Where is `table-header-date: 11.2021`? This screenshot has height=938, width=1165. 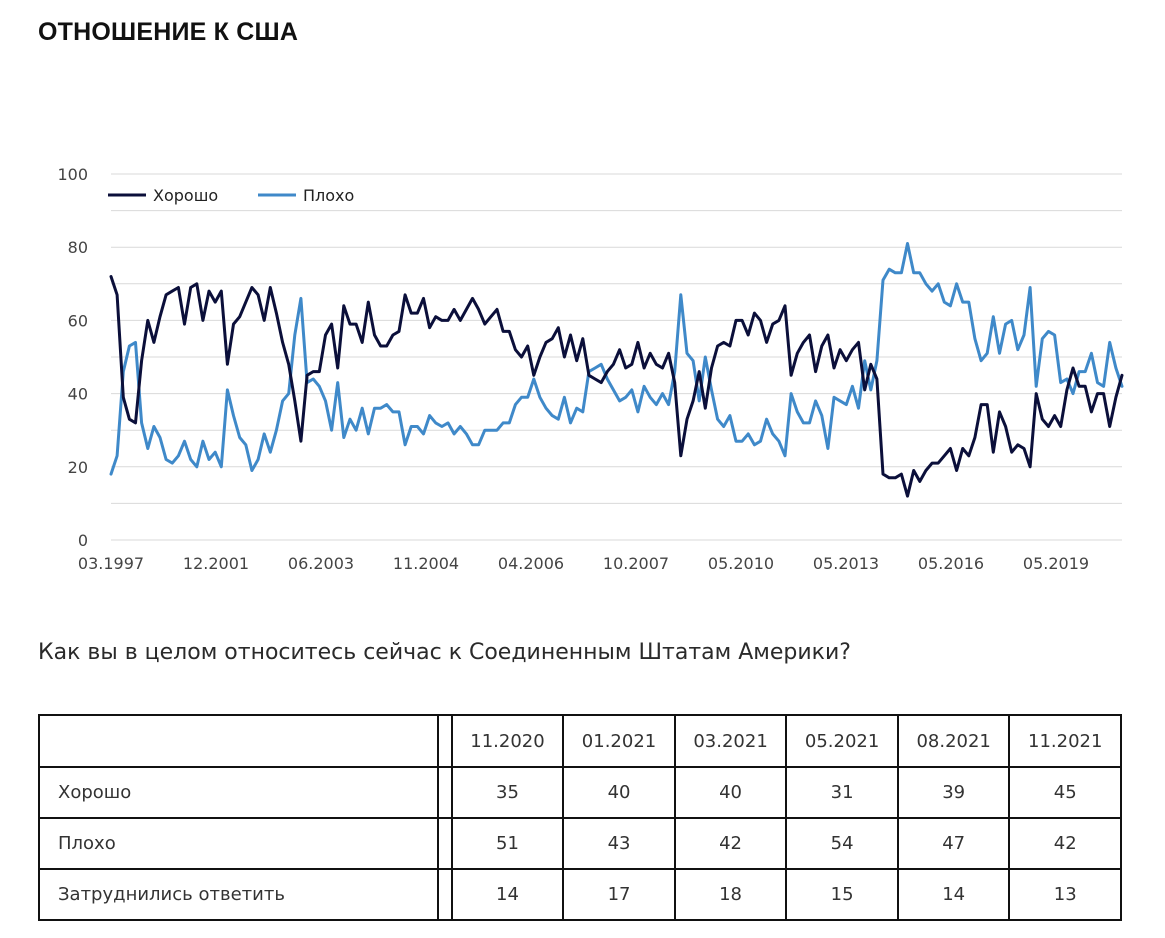
table-header-date: 11.2021 is located at coordinates (1065, 741).